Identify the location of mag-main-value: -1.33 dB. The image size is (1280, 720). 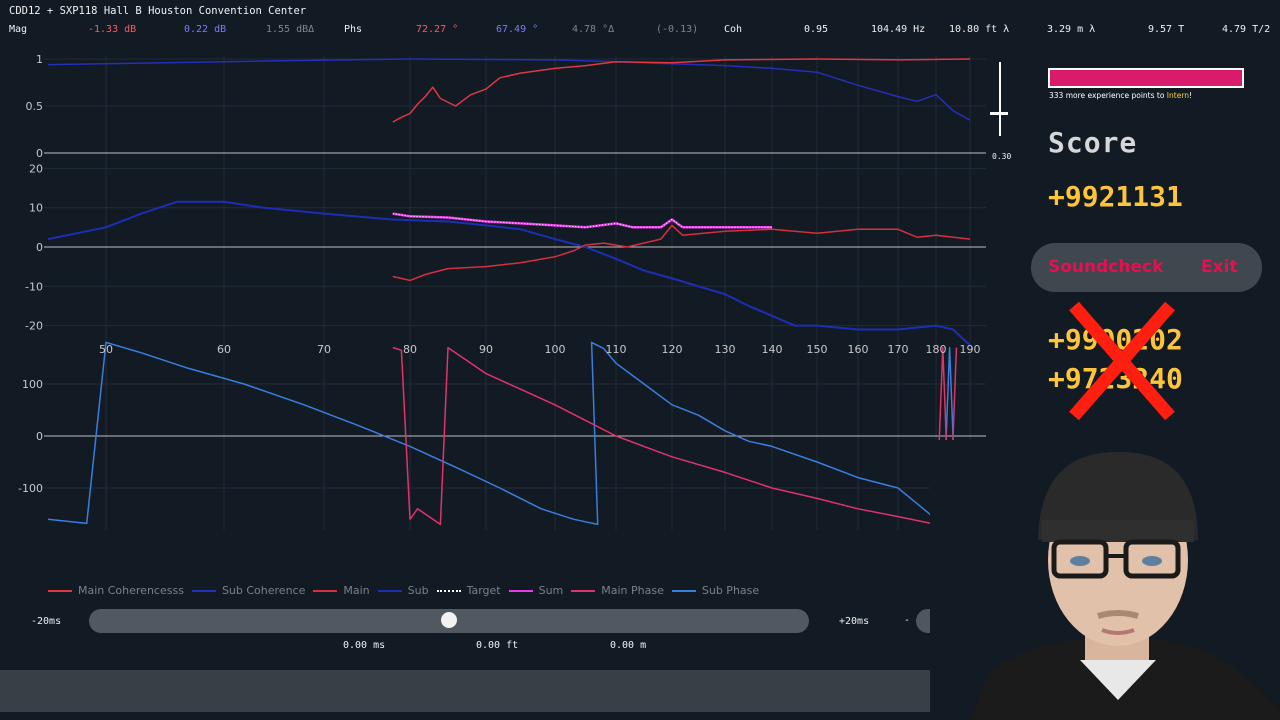
(112, 29).